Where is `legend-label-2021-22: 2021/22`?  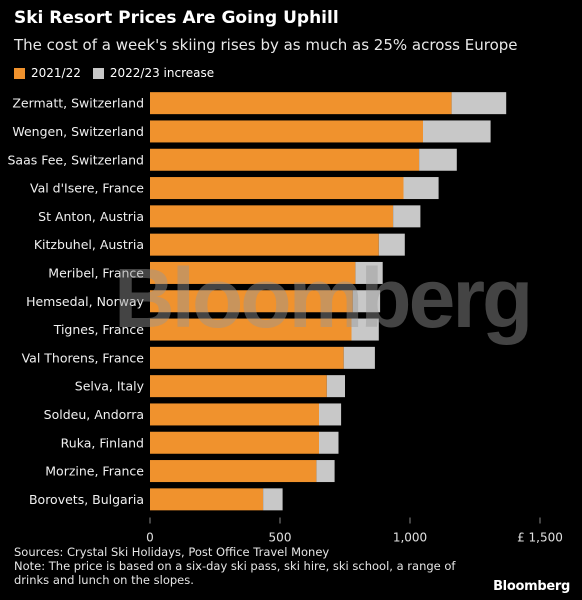 legend-label-2021-22: 2021/22 is located at coordinates (56, 73).